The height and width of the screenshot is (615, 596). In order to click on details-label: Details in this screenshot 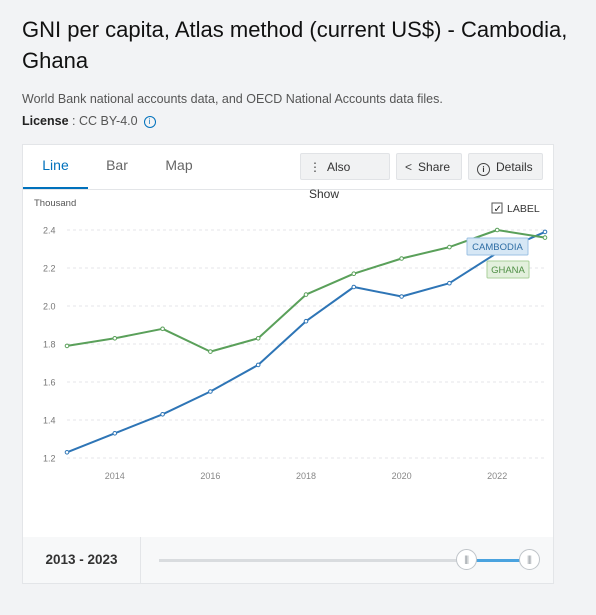, I will do `click(514, 167)`.